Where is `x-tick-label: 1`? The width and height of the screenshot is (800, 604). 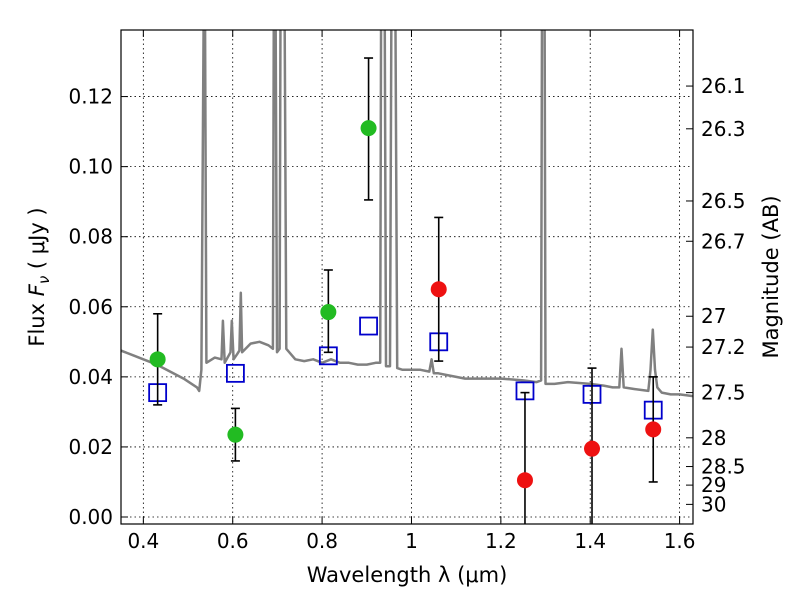 x-tick-label: 1 is located at coordinates (411, 541).